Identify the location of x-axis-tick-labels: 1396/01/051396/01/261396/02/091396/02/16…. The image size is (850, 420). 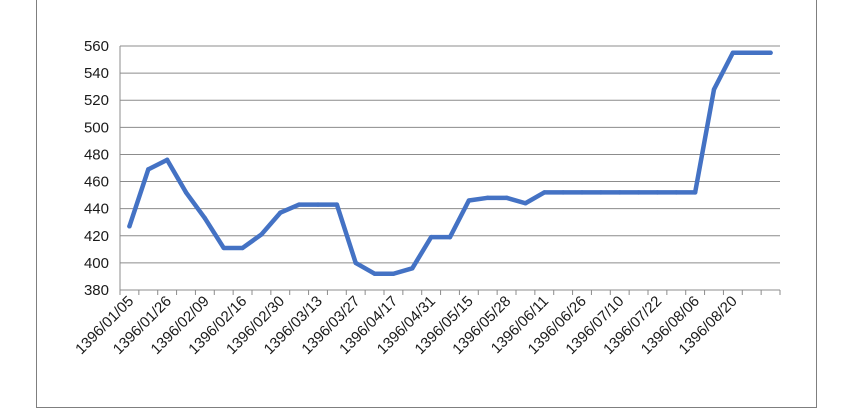
(406, 325).